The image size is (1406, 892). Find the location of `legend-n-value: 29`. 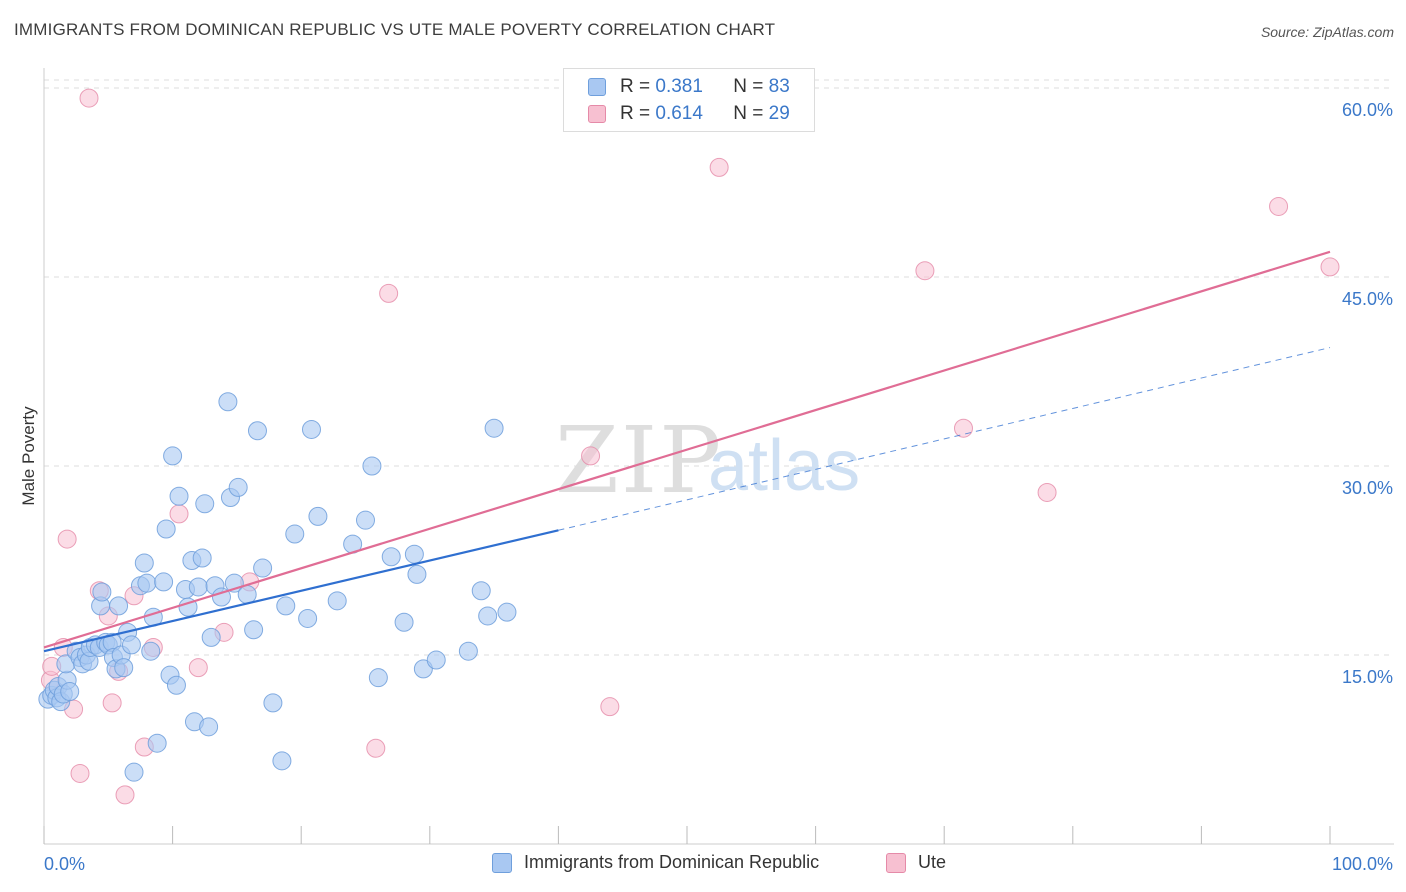

legend-n-value: 29 is located at coordinates (779, 113).